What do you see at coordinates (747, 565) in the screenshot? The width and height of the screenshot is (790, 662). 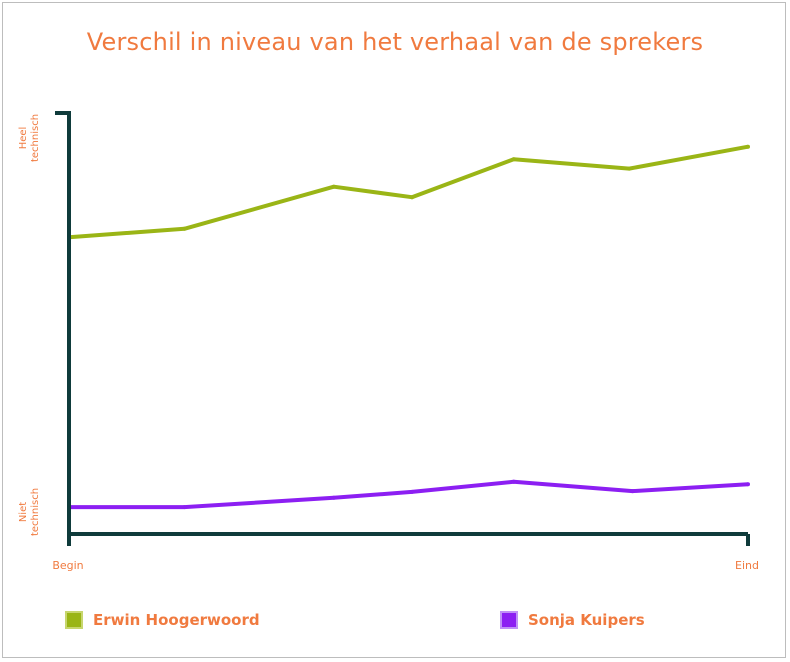 I see `x-axis-end-label: Eind` at bounding box center [747, 565].